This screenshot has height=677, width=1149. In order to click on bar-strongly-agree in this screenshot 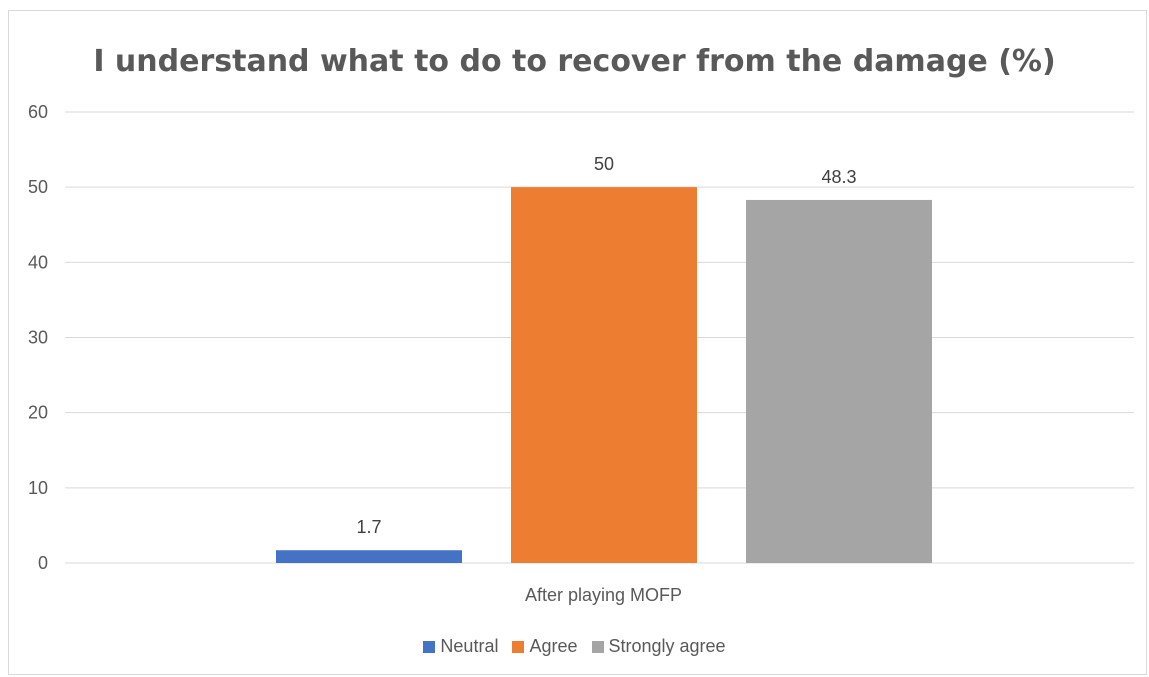, I will do `click(839, 381)`.